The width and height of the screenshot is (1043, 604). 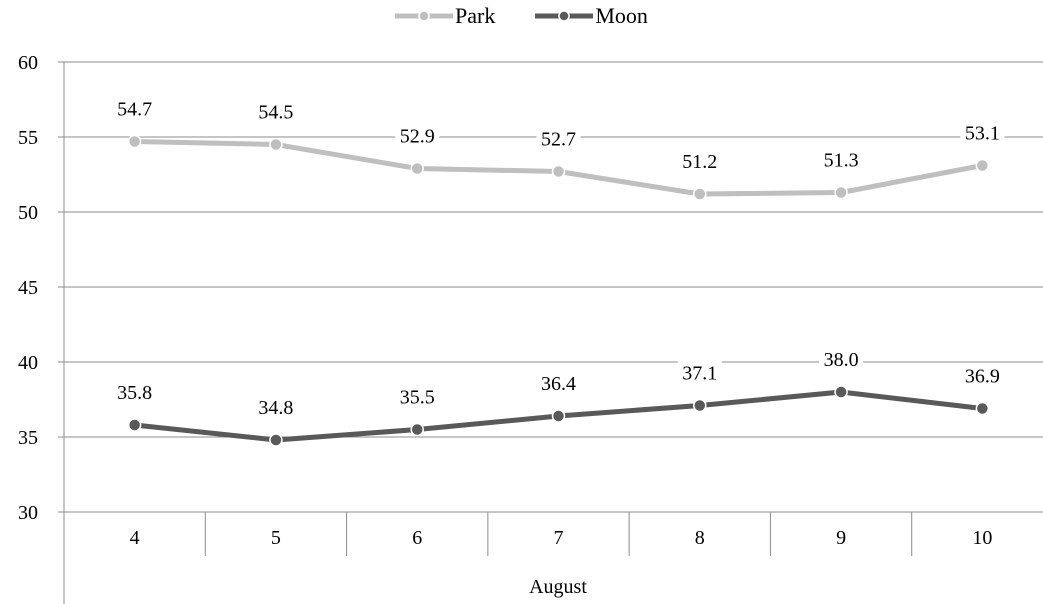 What do you see at coordinates (982, 538) in the screenshot?
I see `x-tick-label: 10` at bounding box center [982, 538].